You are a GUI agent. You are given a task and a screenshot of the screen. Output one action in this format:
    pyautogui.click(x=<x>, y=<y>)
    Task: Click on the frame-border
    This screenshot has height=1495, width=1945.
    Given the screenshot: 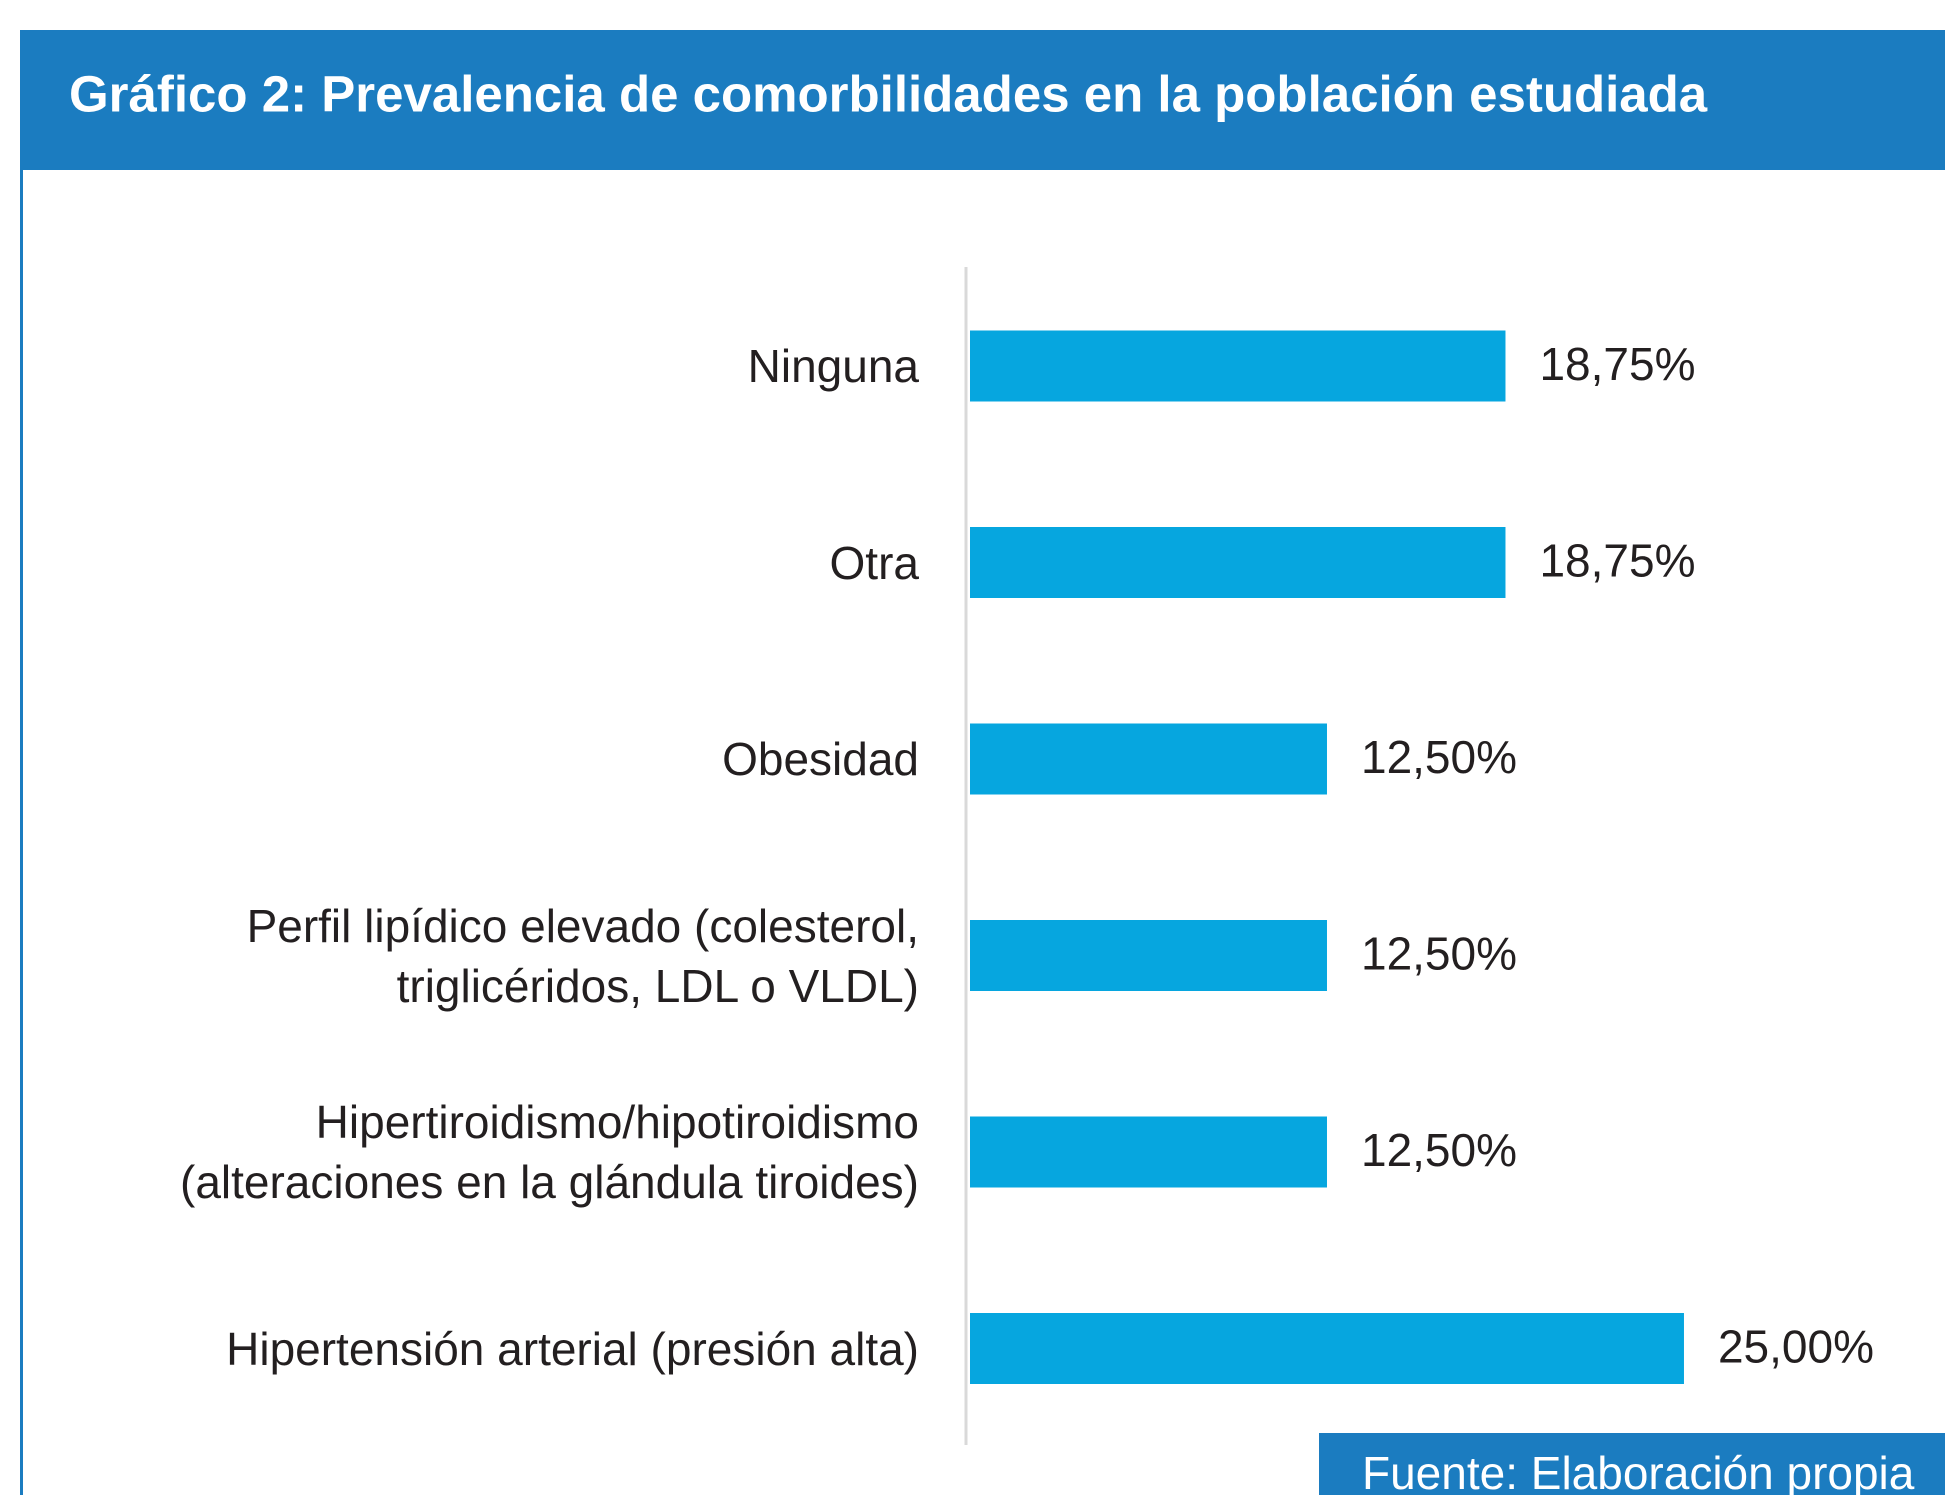 What is the action you would take?
    pyautogui.click(x=21, y=762)
    